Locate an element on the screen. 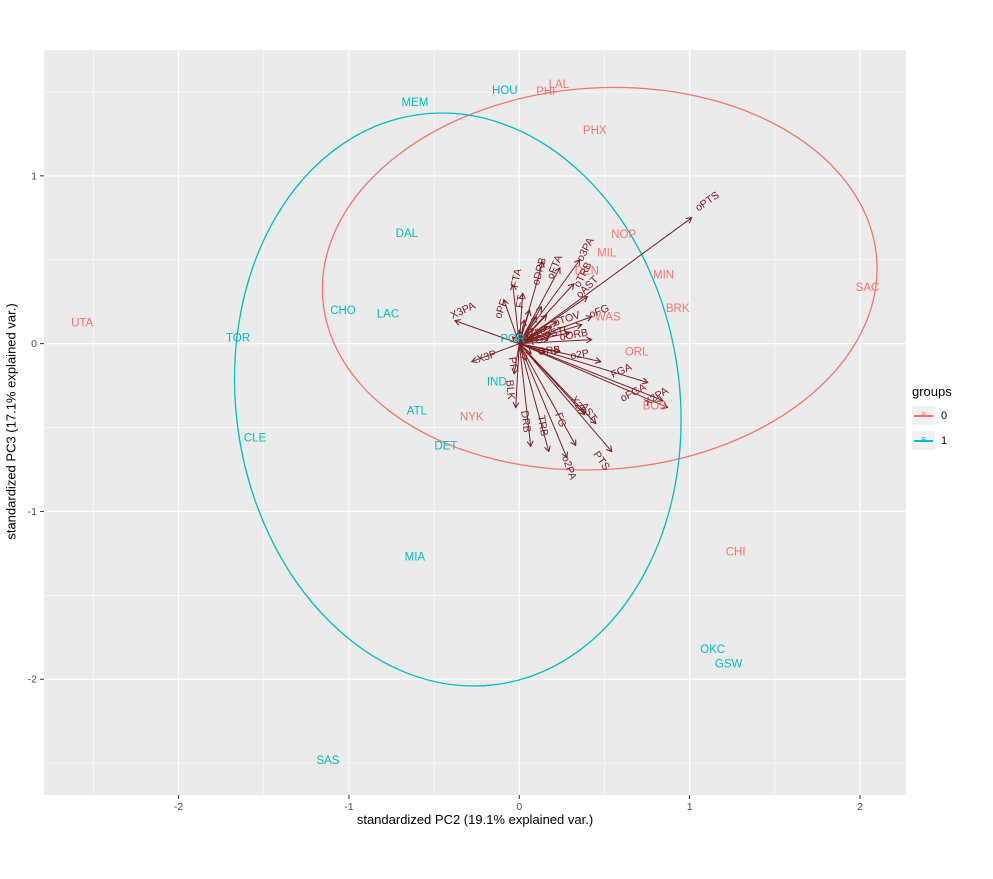 Image resolution: width=993 pixels, height=879 pixels. team-label-DEN: DEN is located at coordinates (587, 272).